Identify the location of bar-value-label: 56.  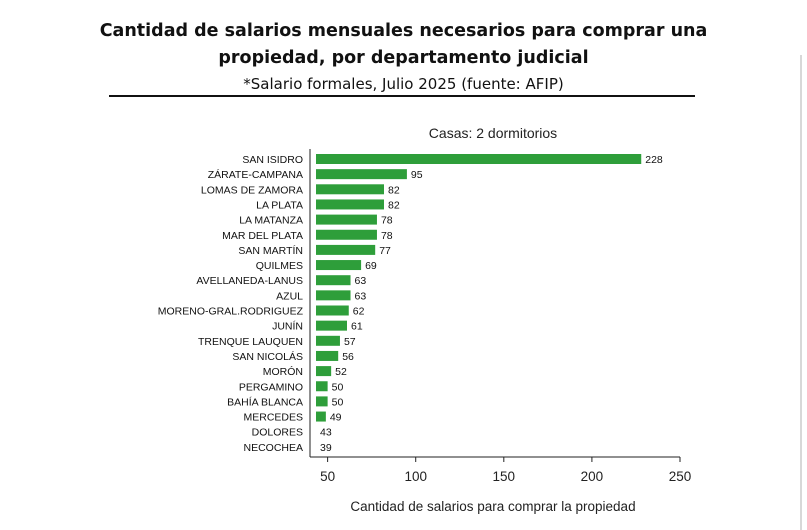
(348, 357).